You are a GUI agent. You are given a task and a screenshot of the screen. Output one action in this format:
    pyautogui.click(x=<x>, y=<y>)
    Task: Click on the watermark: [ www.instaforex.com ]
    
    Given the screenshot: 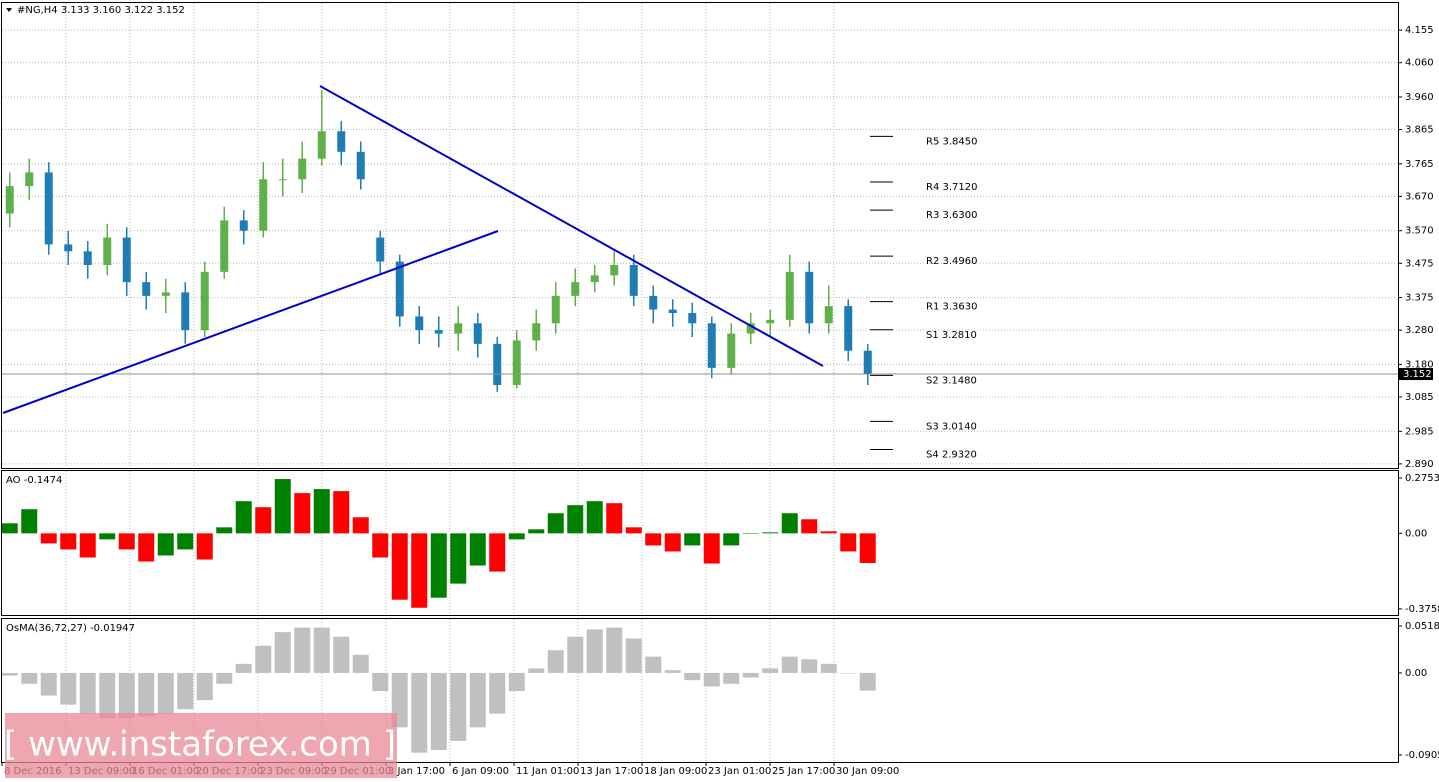 What is the action you would take?
    pyautogui.click(x=200, y=745)
    